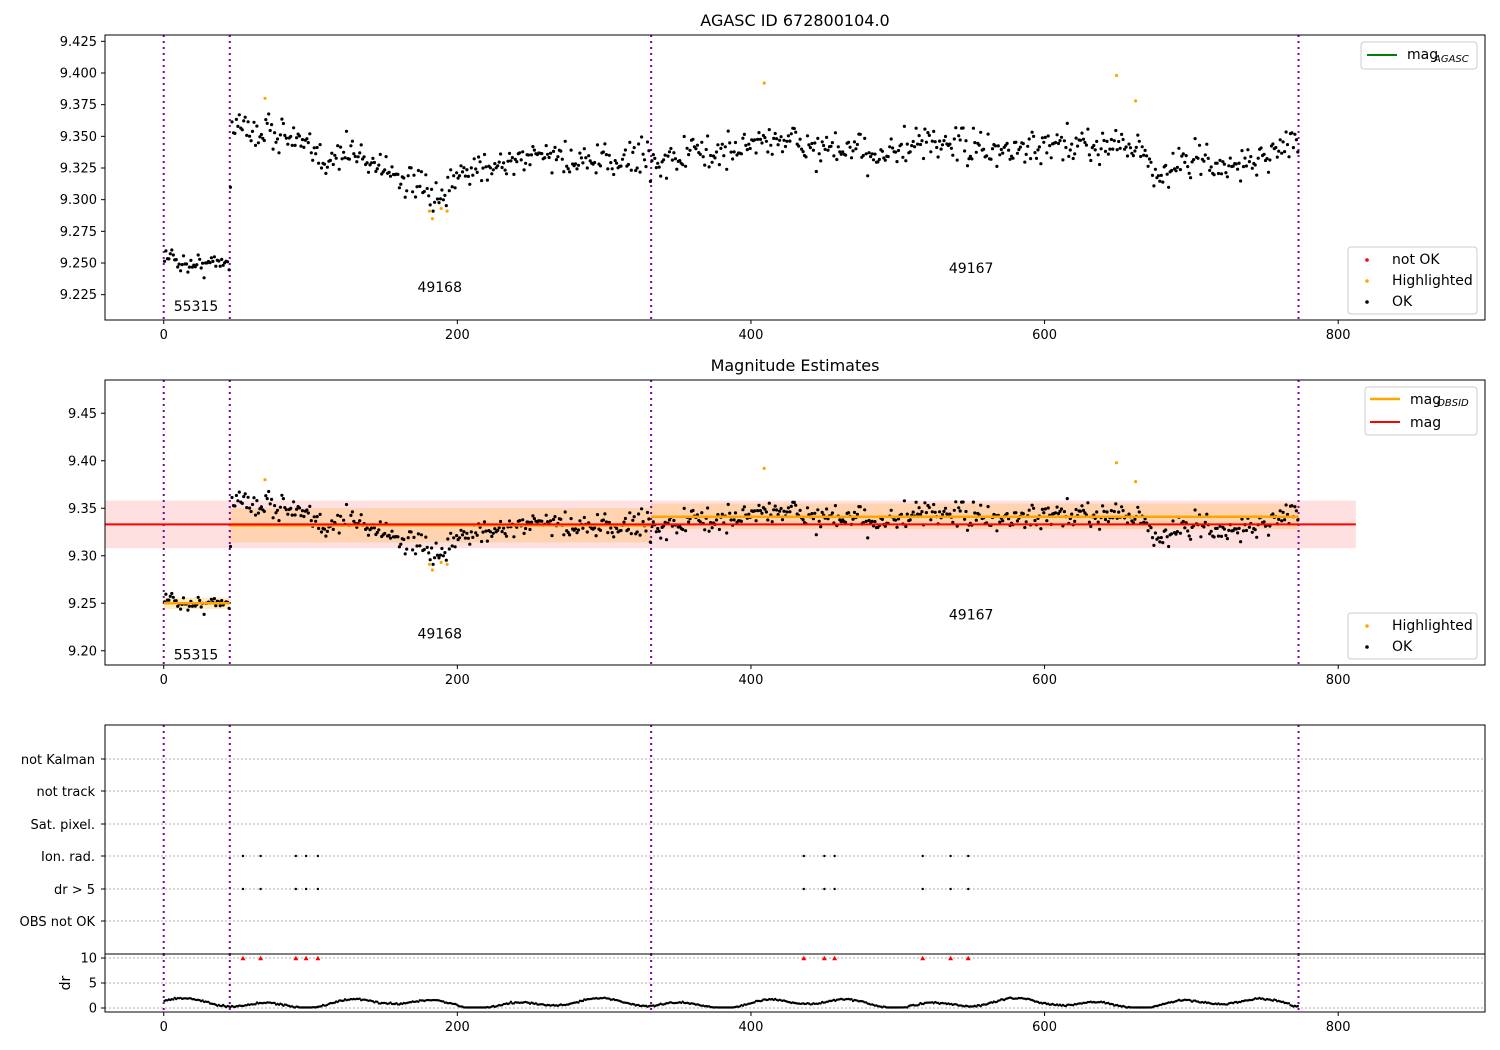 The image size is (1500, 1050). What do you see at coordinates (93, 1009) in the screenshot?
I see `dr-y-tick-label: 0` at bounding box center [93, 1009].